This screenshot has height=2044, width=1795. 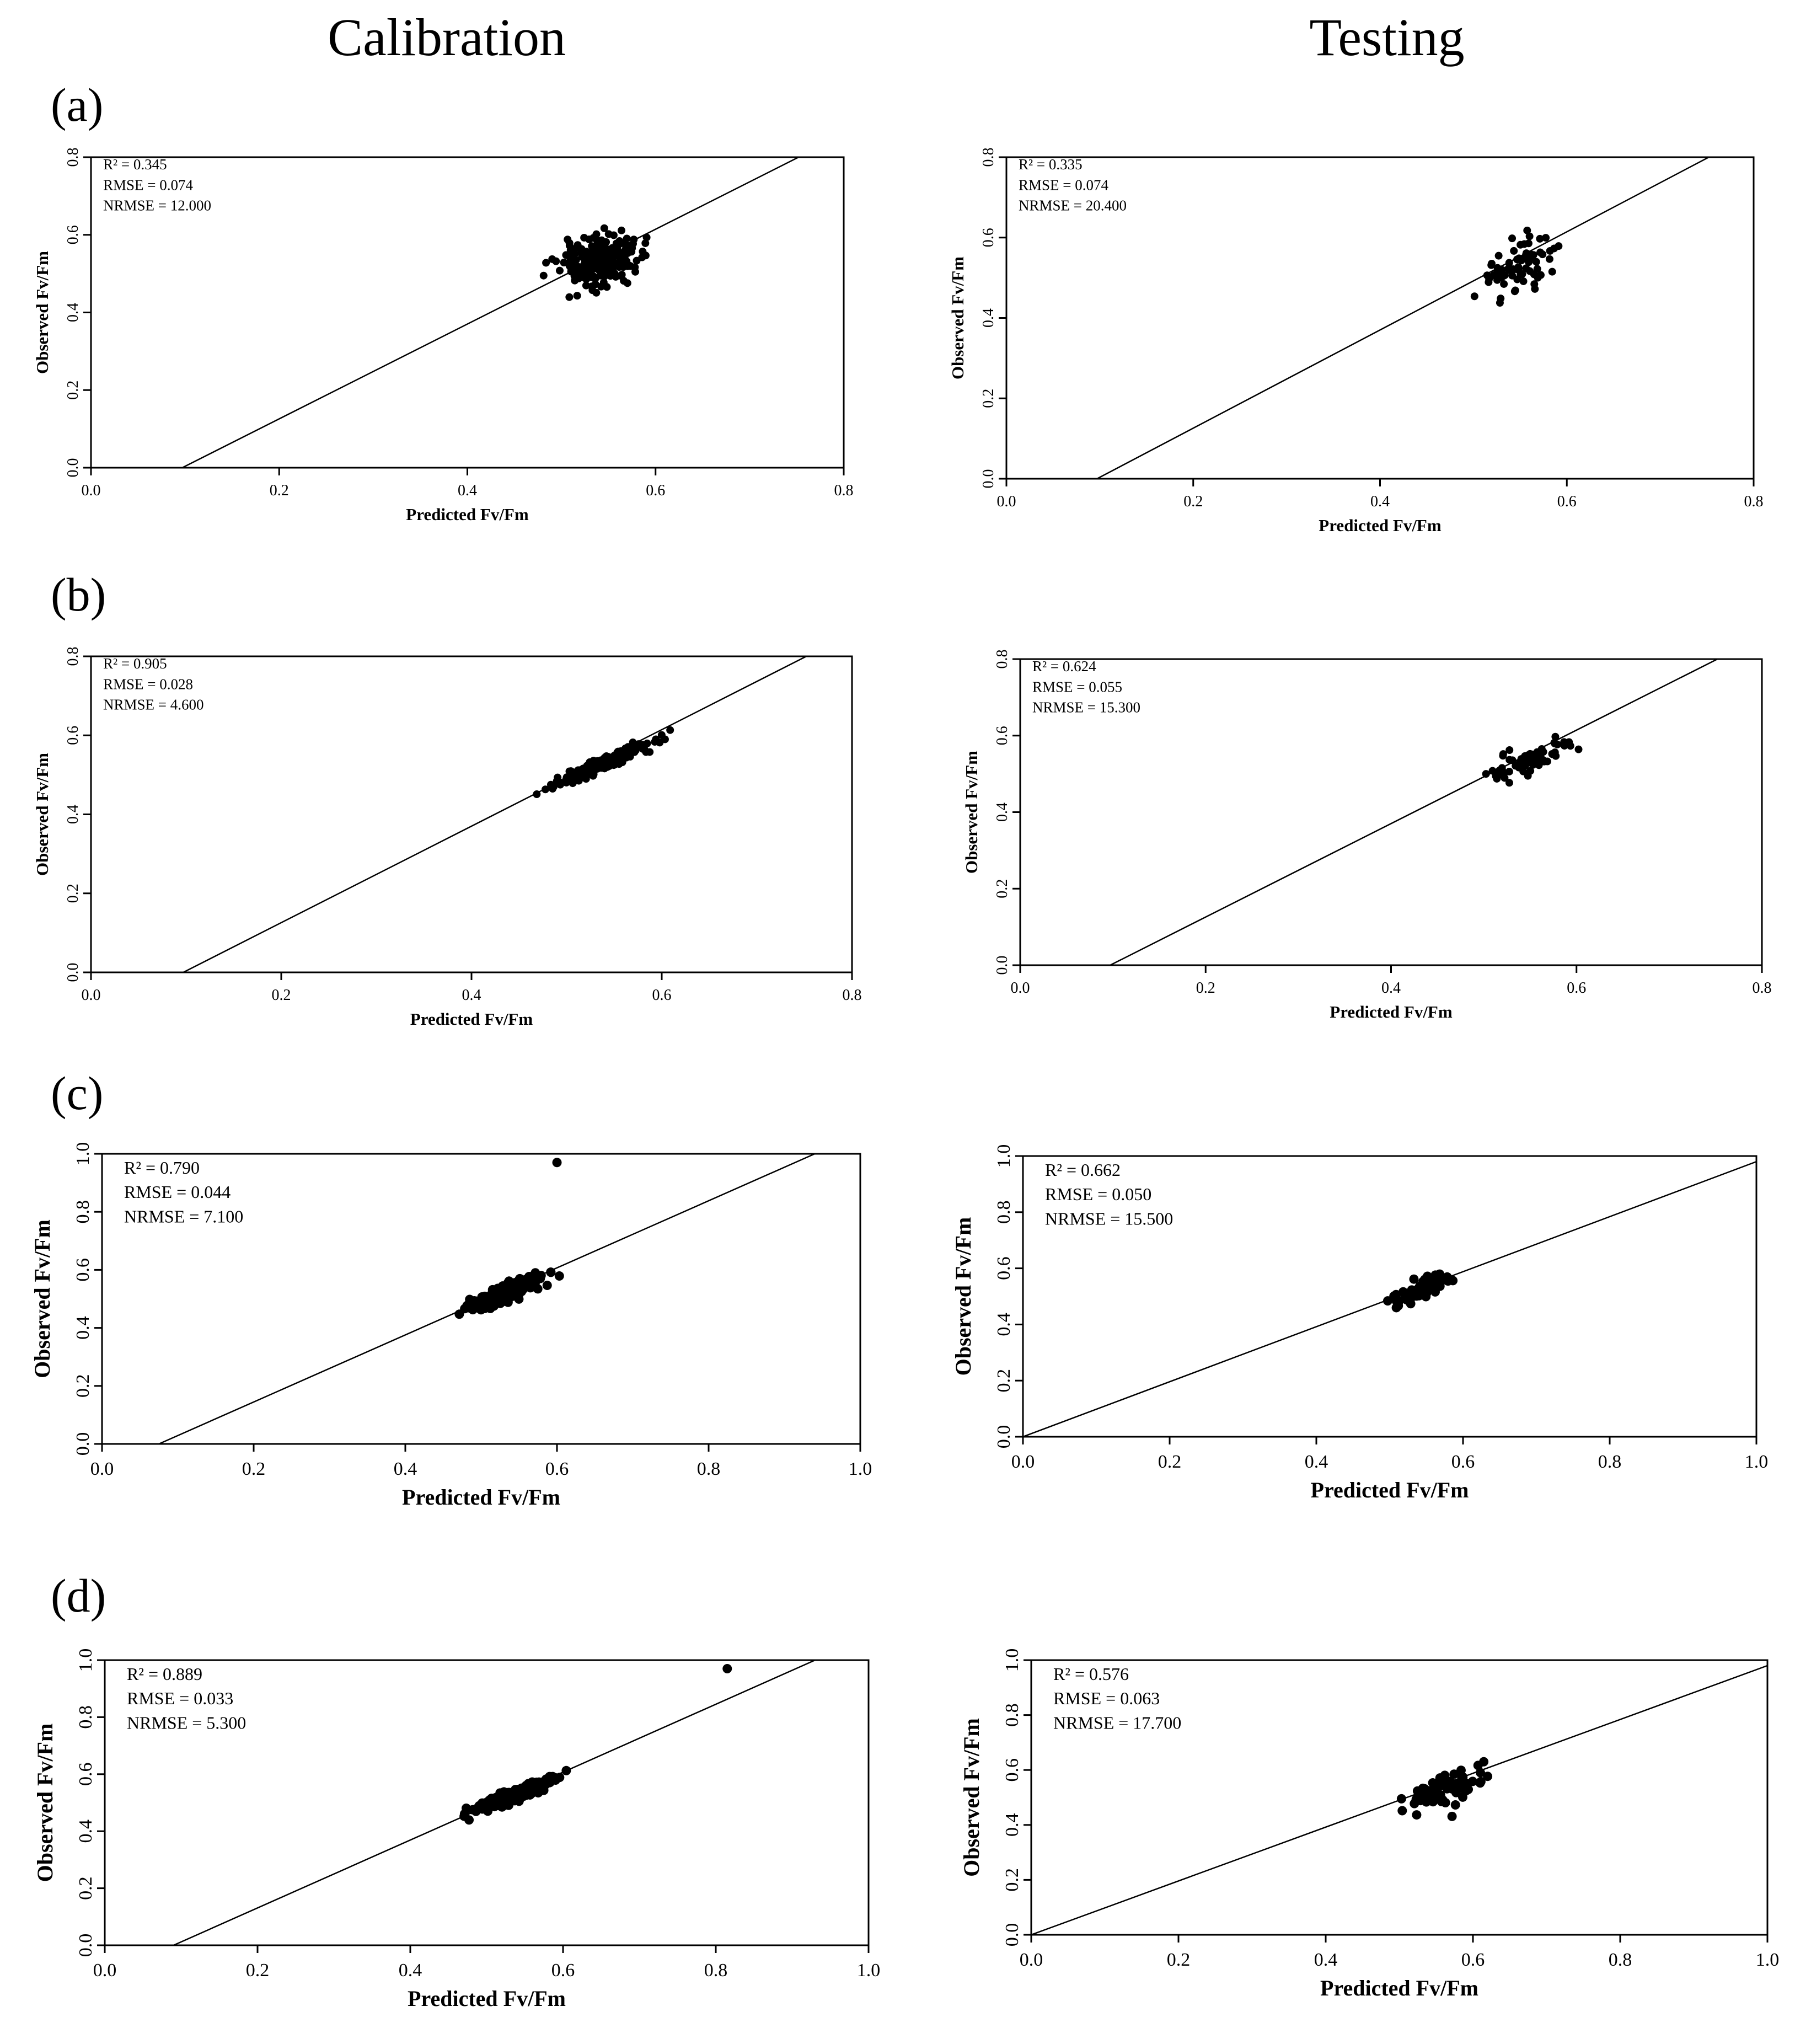 What do you see at coordinates (1387, 37) in the screenshot?
I see `testing-column-title: Testing` at bounding box center [1387, 37].